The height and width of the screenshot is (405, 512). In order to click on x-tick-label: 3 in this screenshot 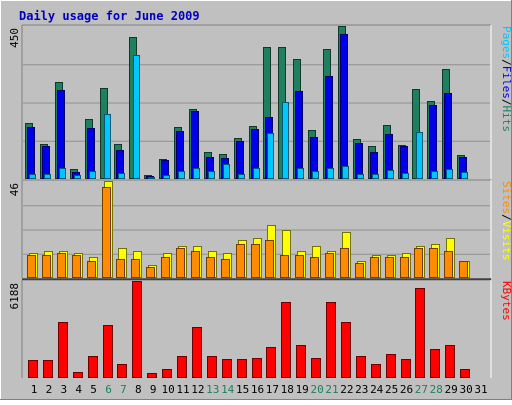, I will do `click(63, 389)`.